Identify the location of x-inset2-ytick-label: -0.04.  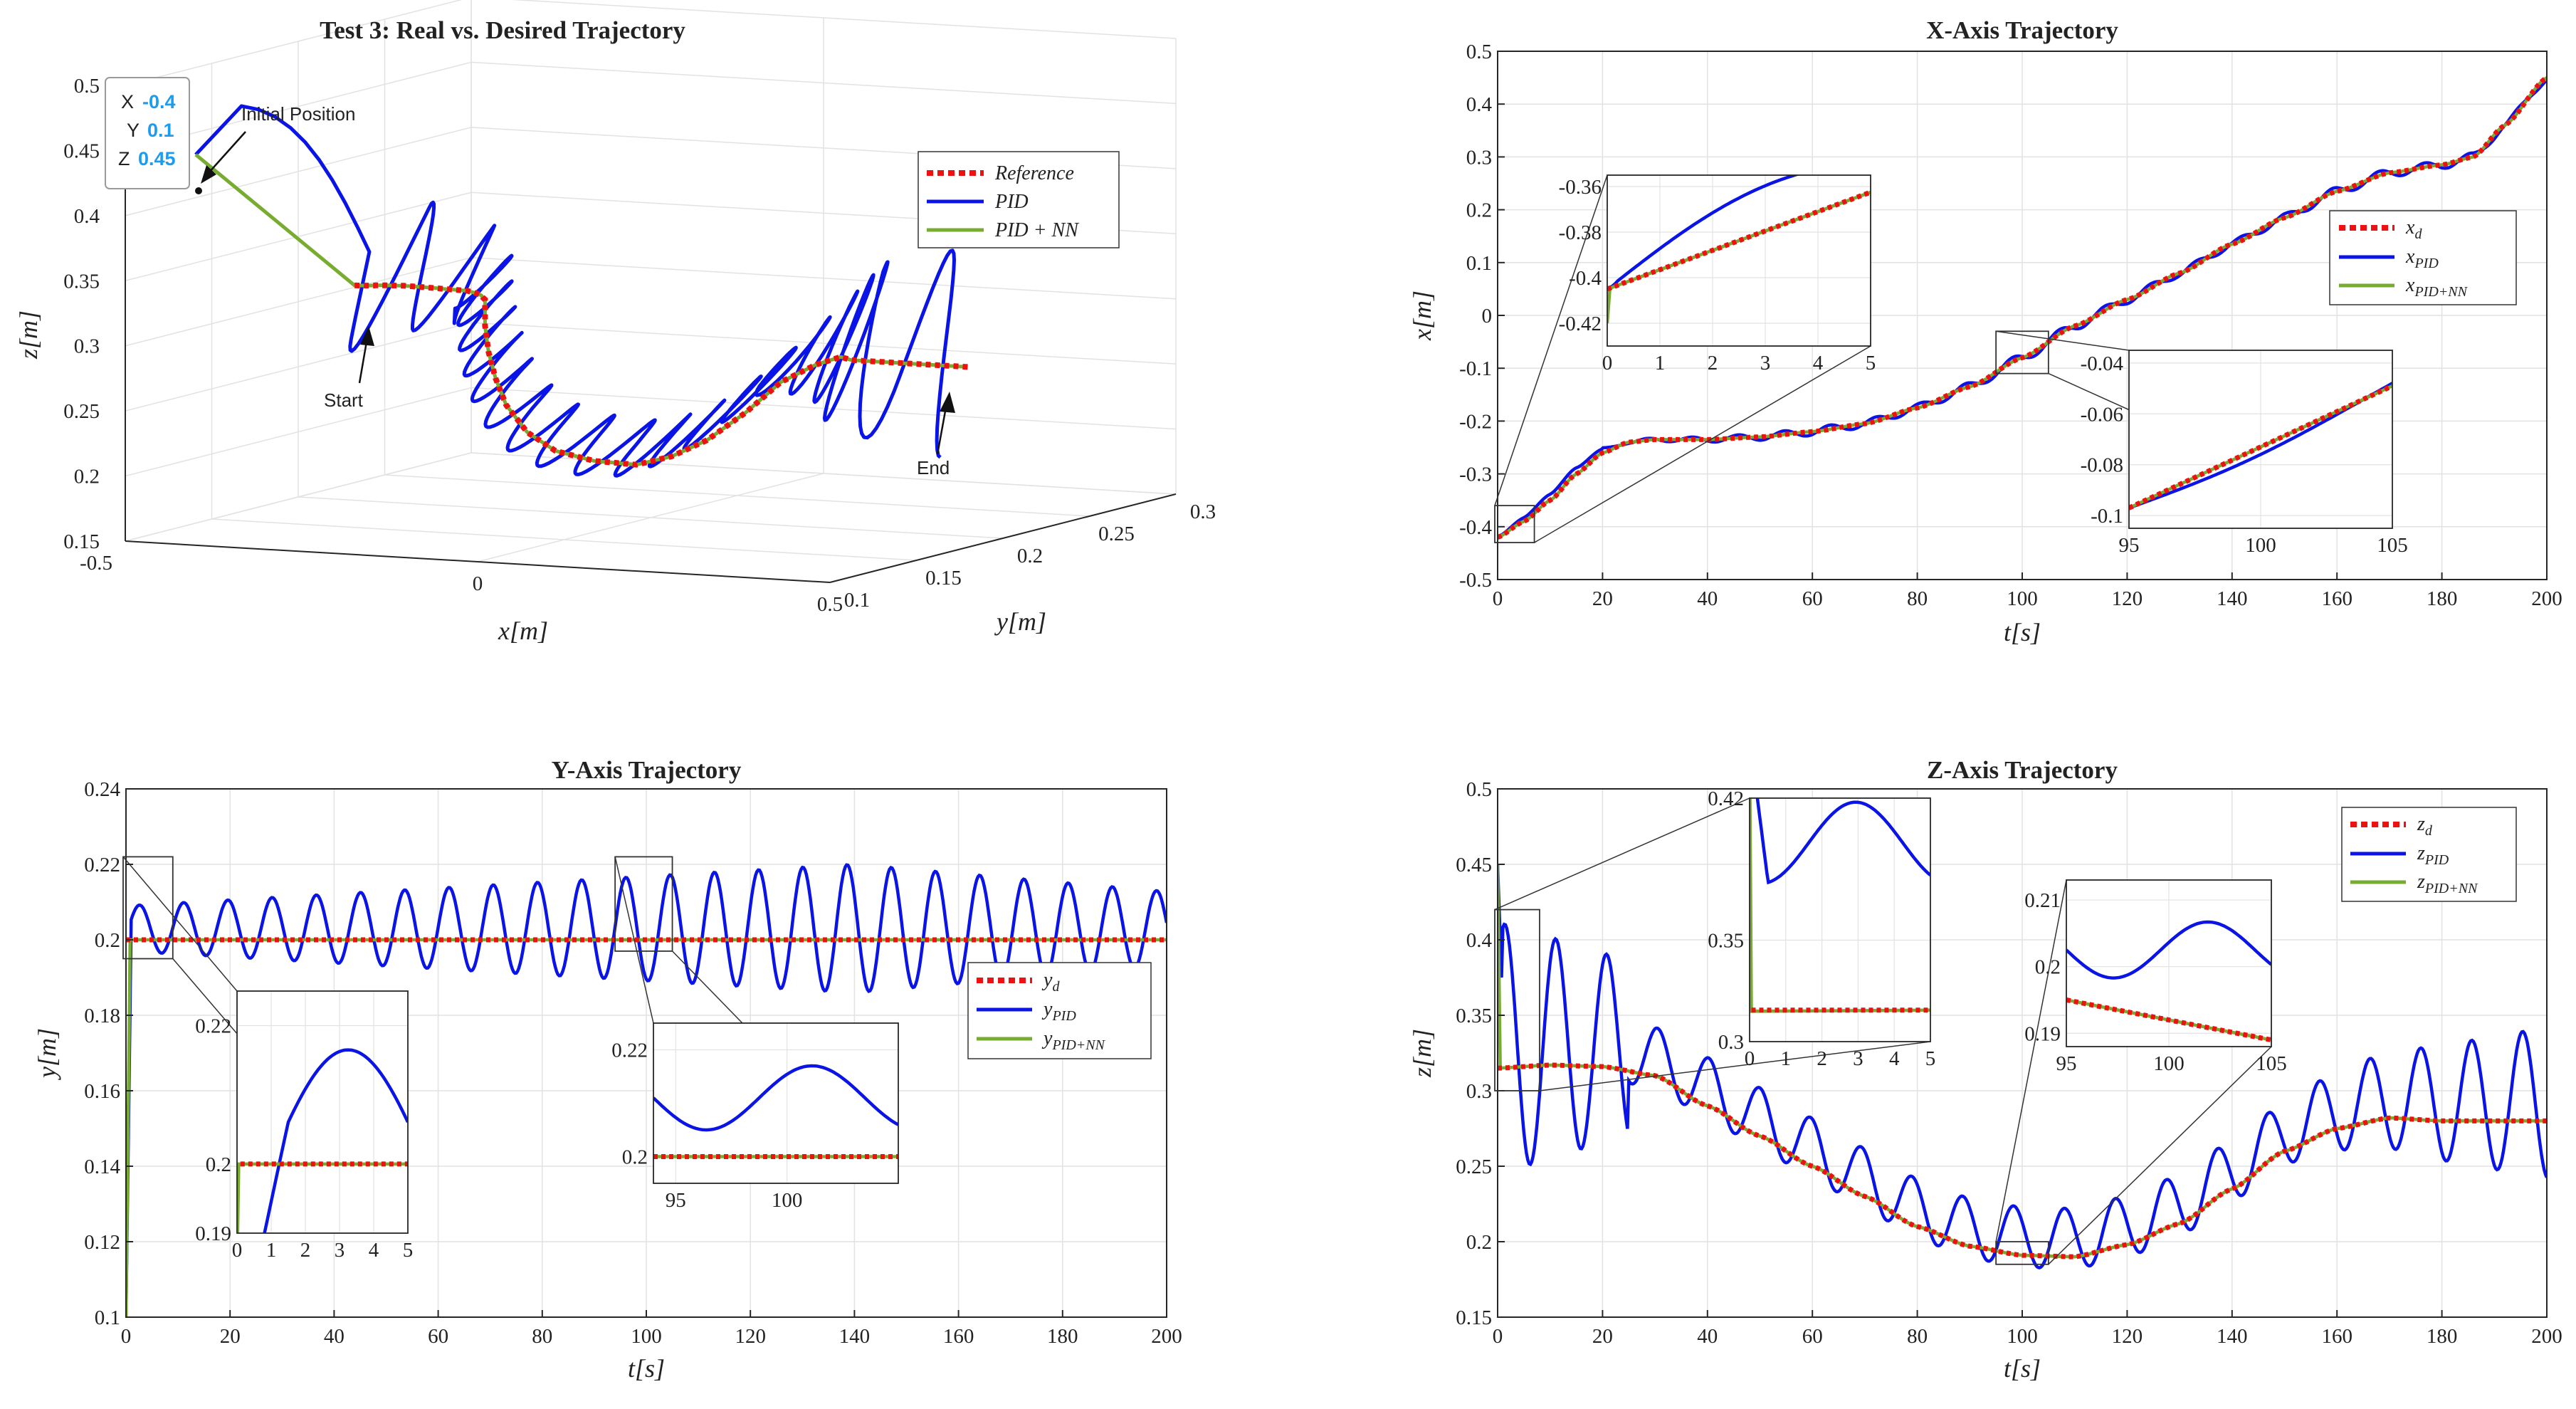
(2102, 363).